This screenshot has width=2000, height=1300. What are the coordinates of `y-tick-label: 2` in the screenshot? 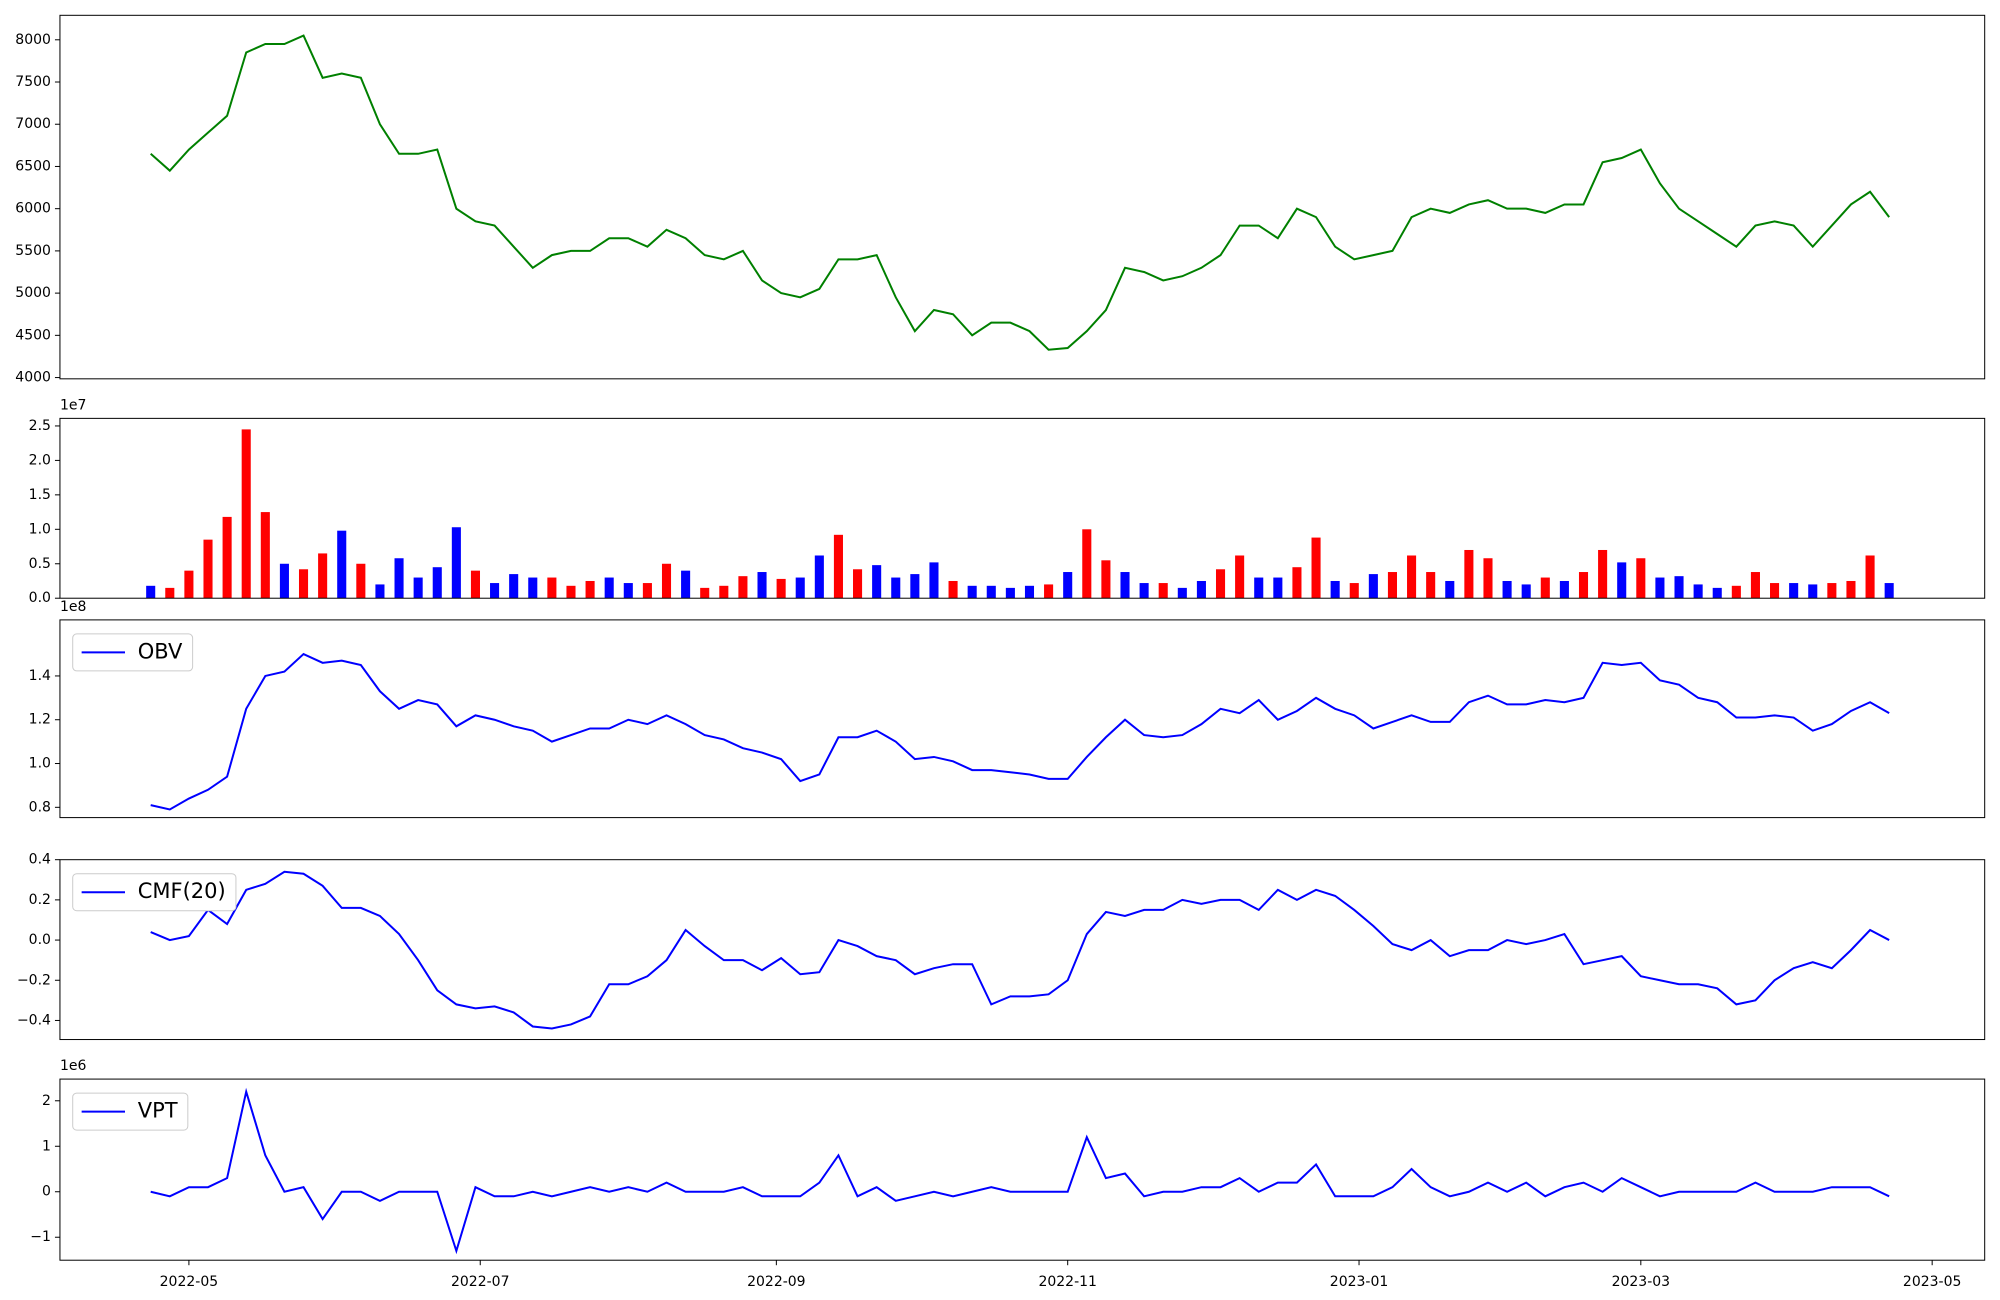 It's located at (46, 1101).